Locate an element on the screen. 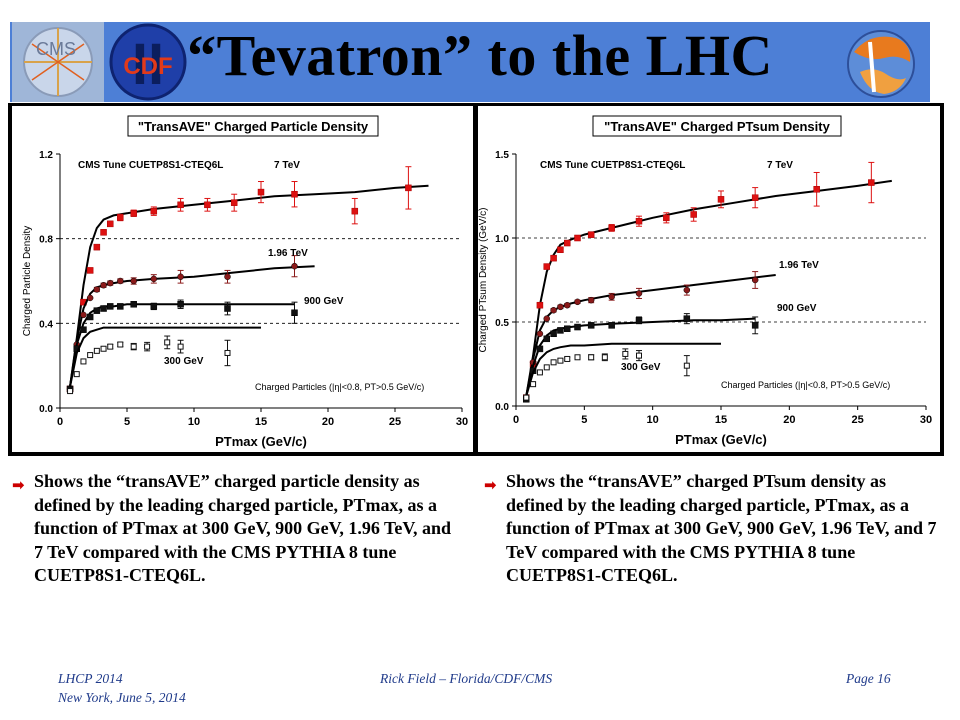 The image size is (960, 720). cdf-logo-text: CDF is located at coordinates (147, 66).